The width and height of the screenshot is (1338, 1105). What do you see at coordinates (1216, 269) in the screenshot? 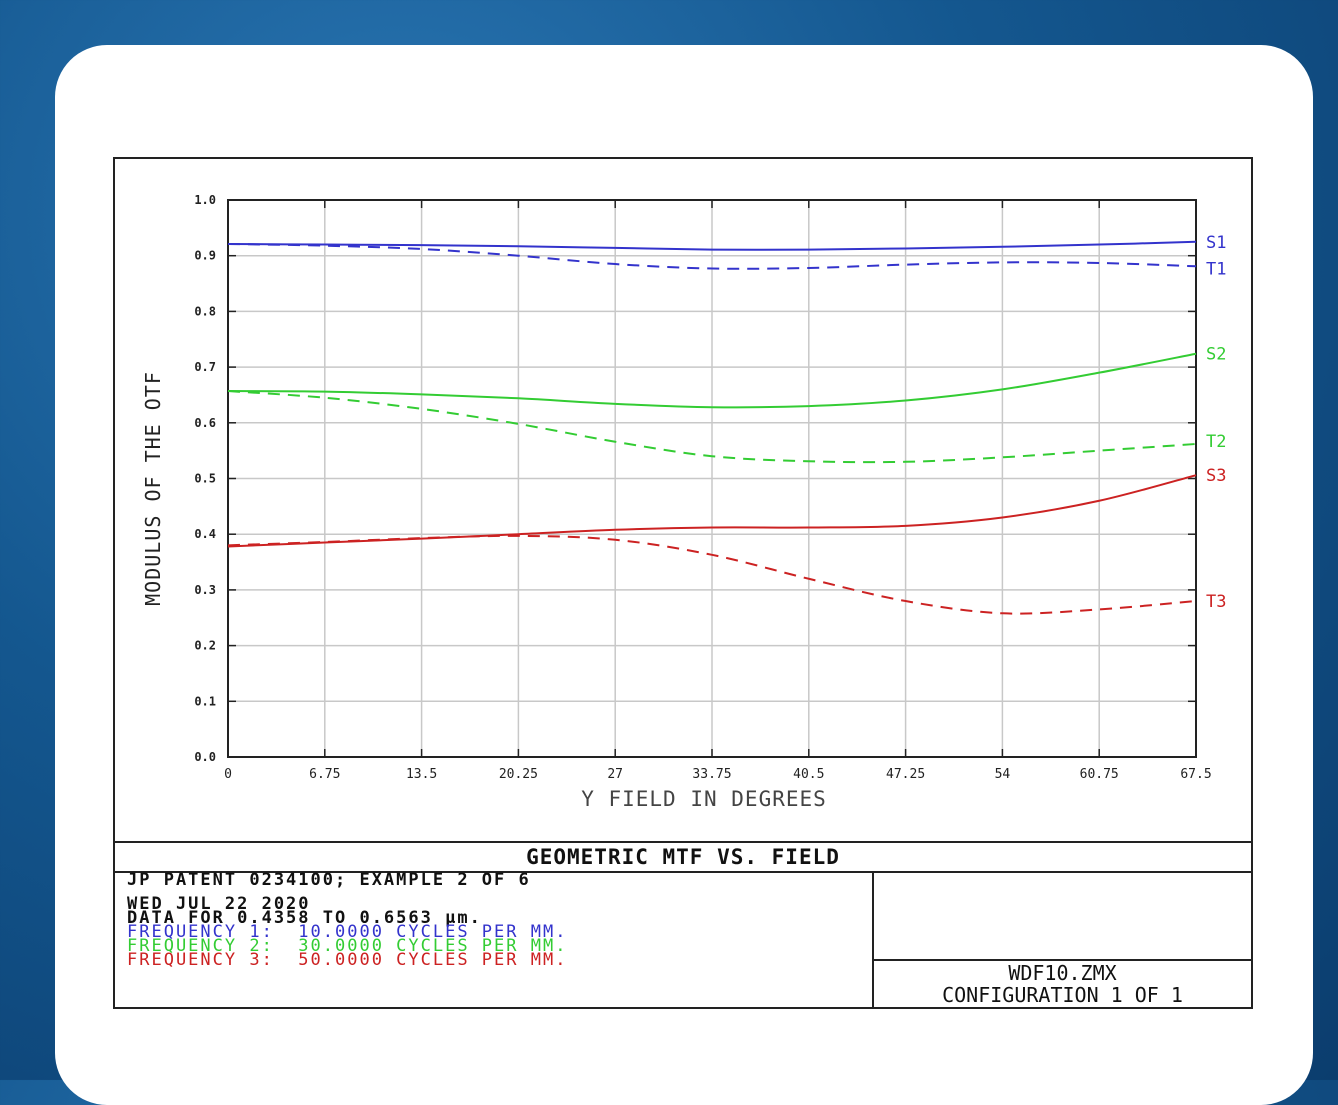
I see `series-label-t1: T1` at bounding box center [1216, 269].